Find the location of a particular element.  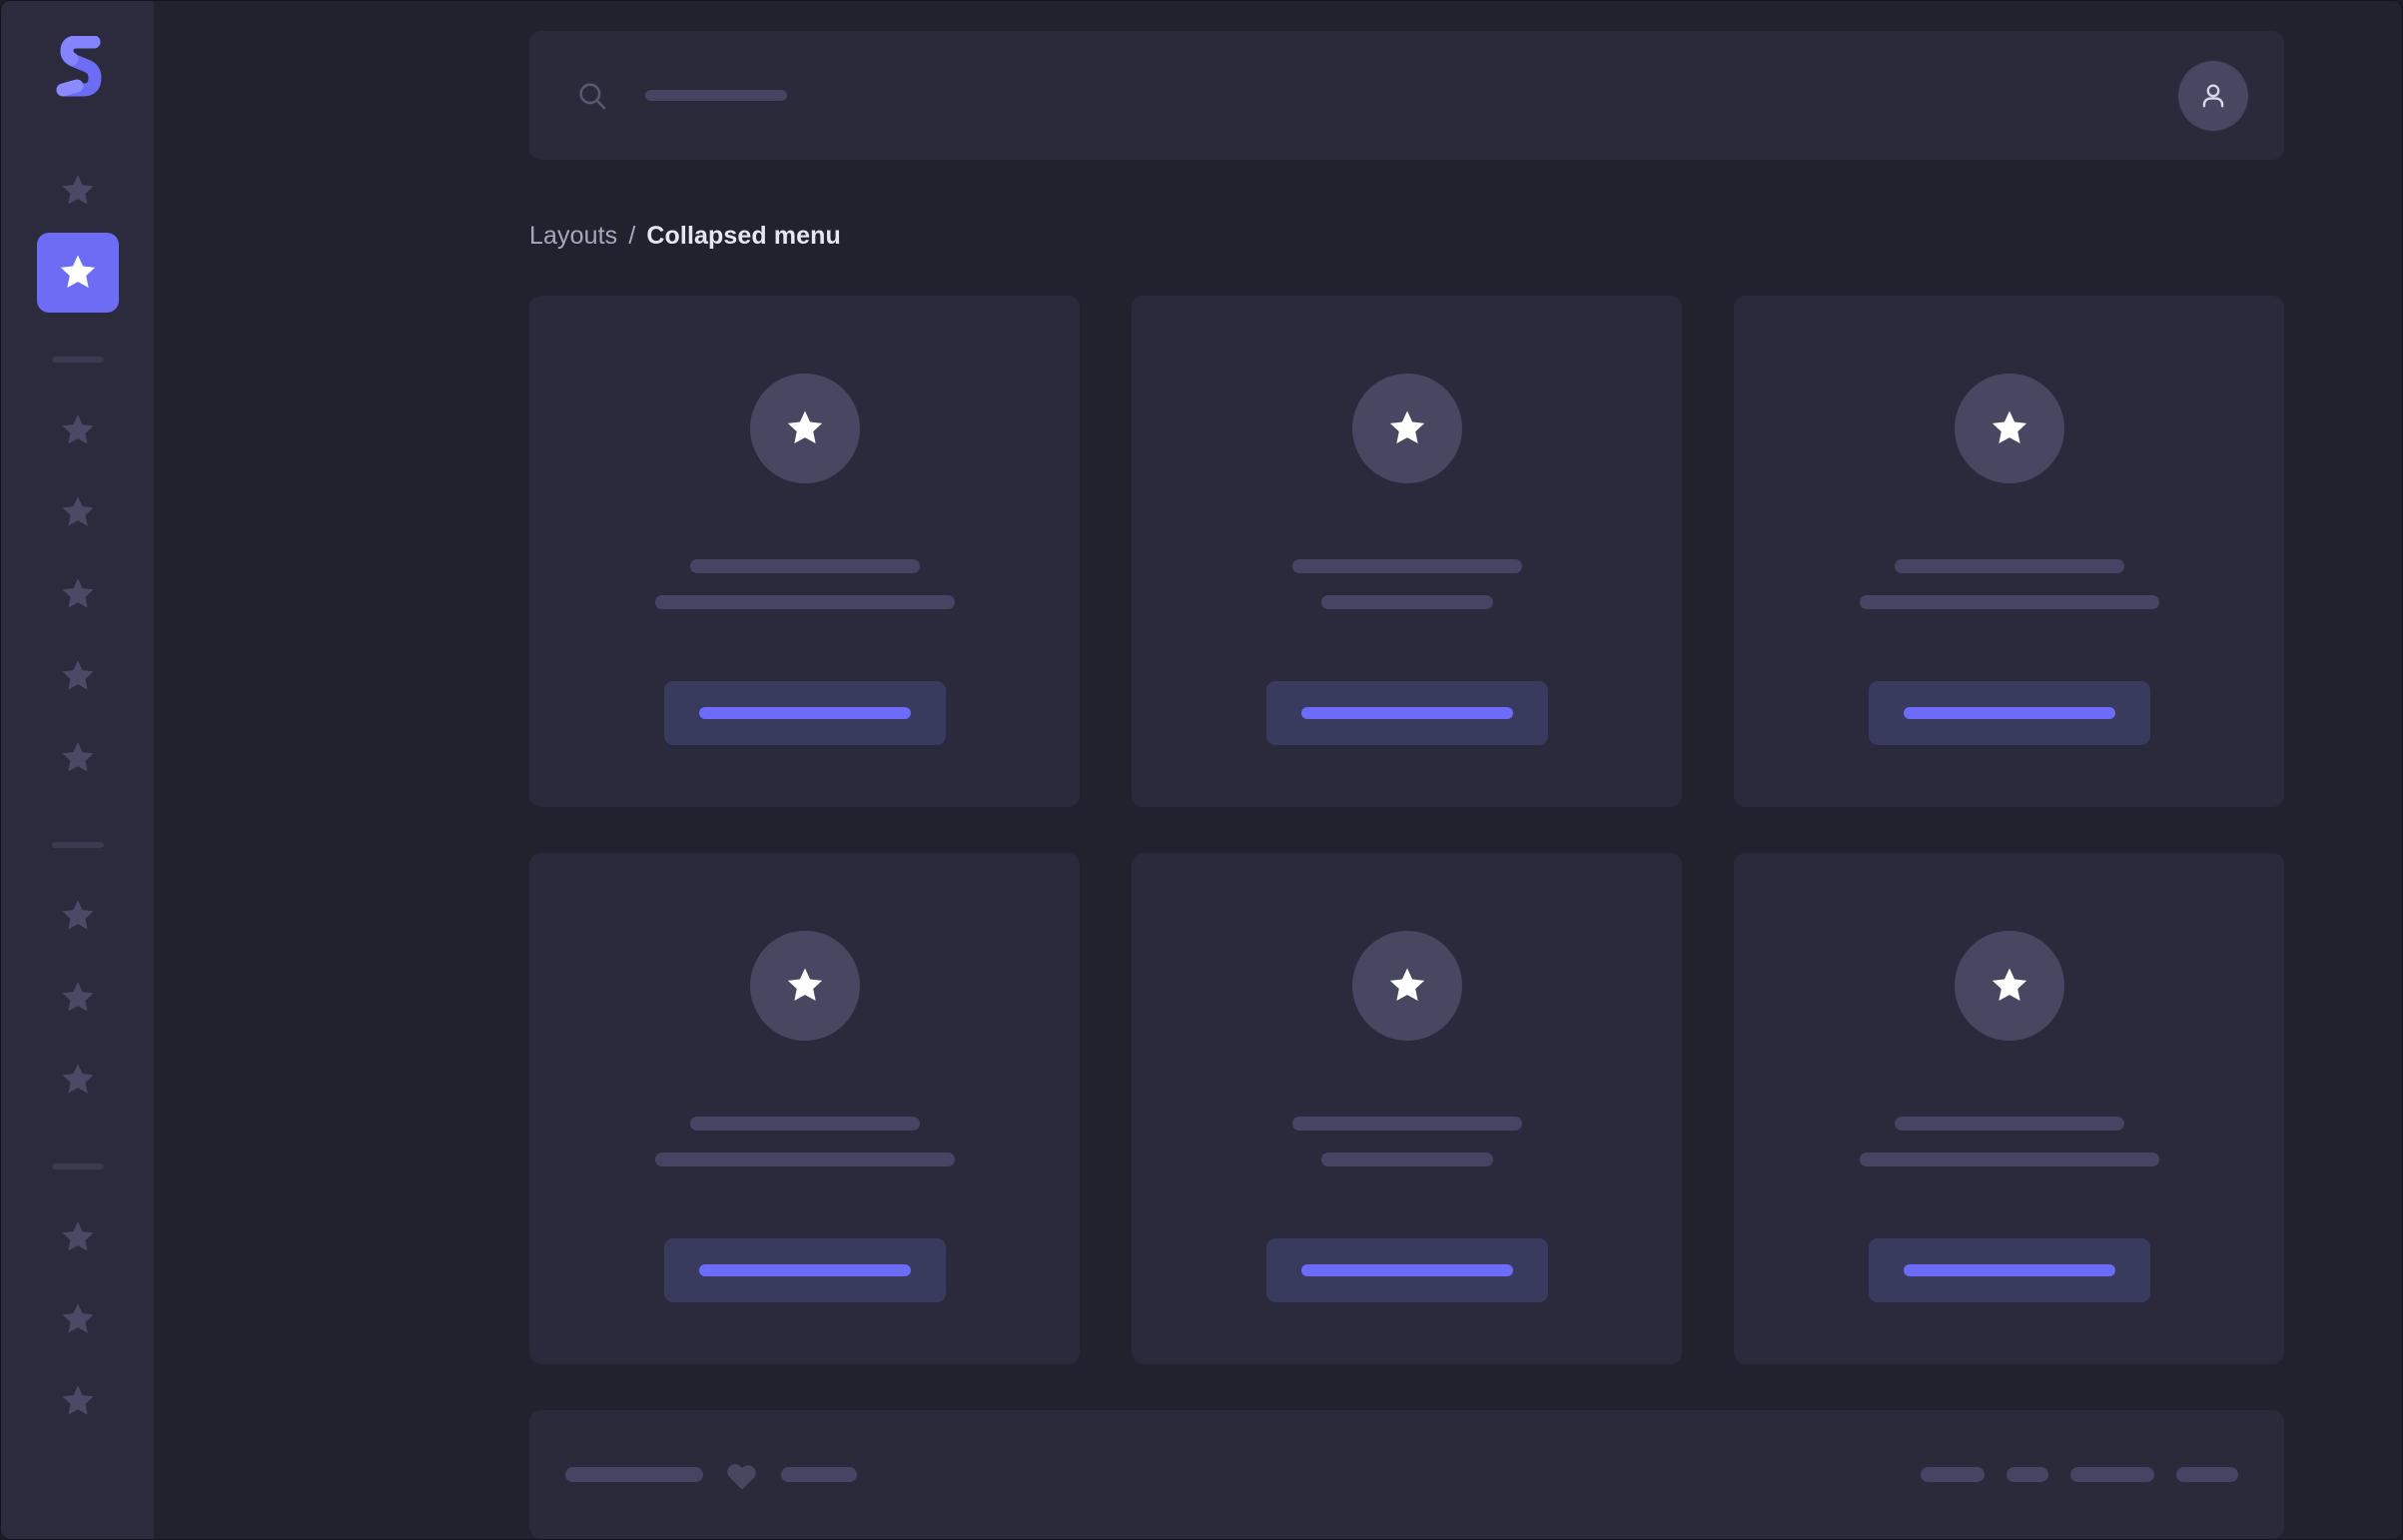

topbar is located at coordinates (1406, 96).